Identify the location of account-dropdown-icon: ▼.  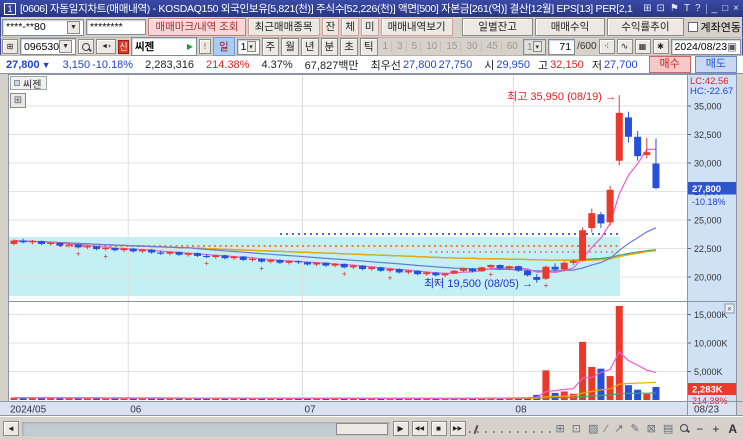
(73, 27).